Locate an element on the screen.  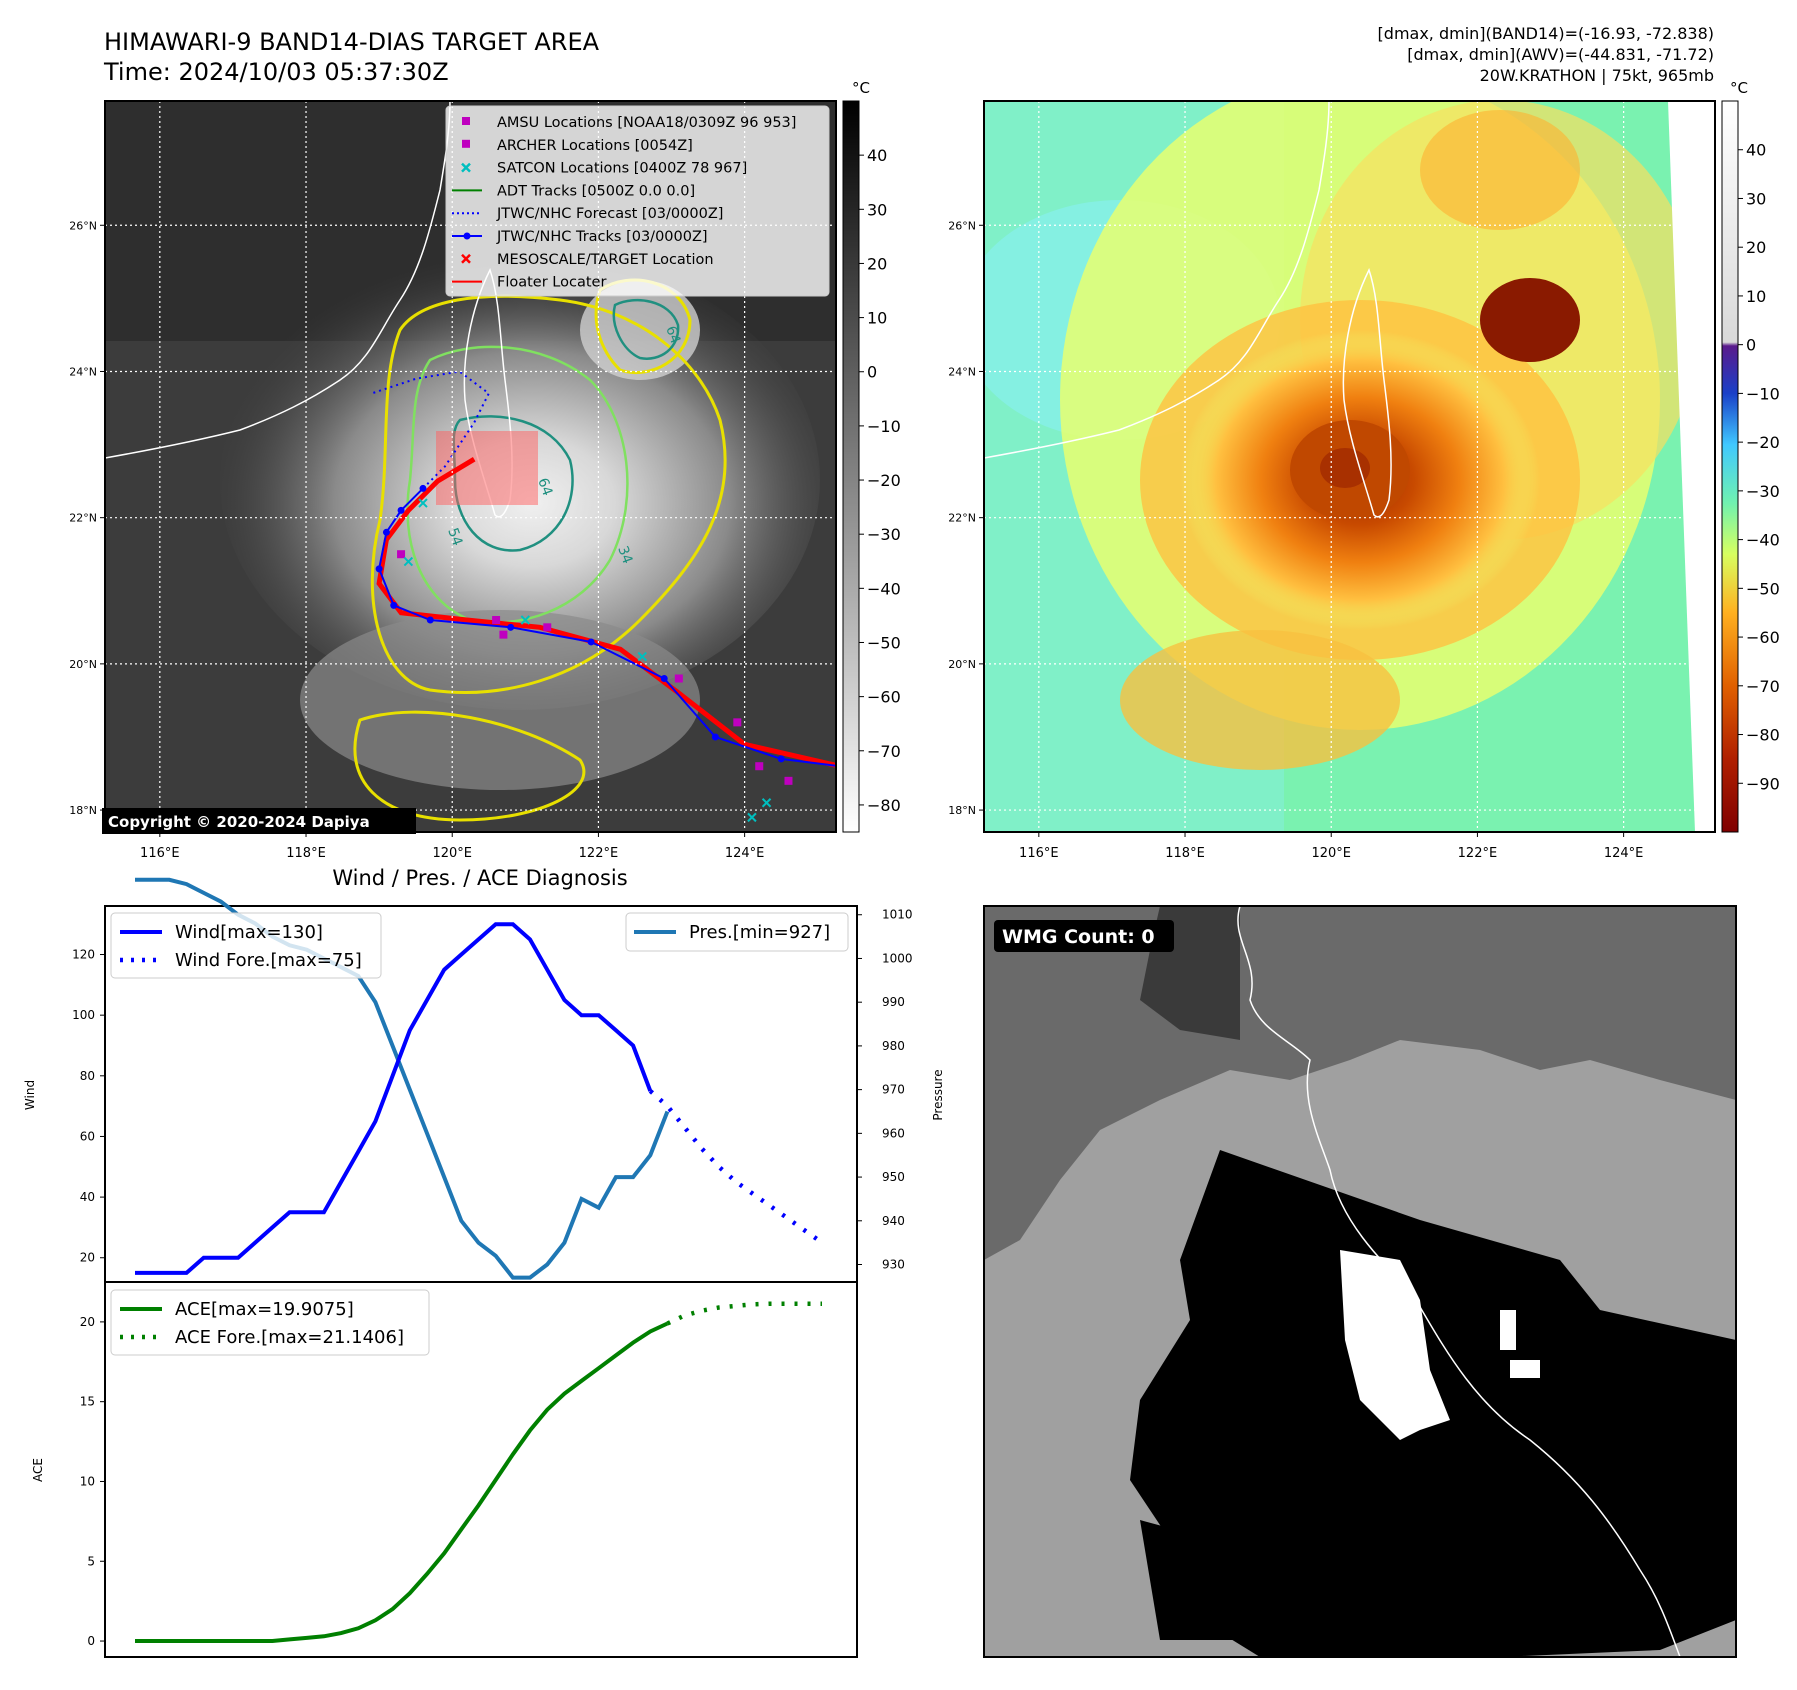
awv-colorbar-unit: °C is located at coordinates (1739, 88).